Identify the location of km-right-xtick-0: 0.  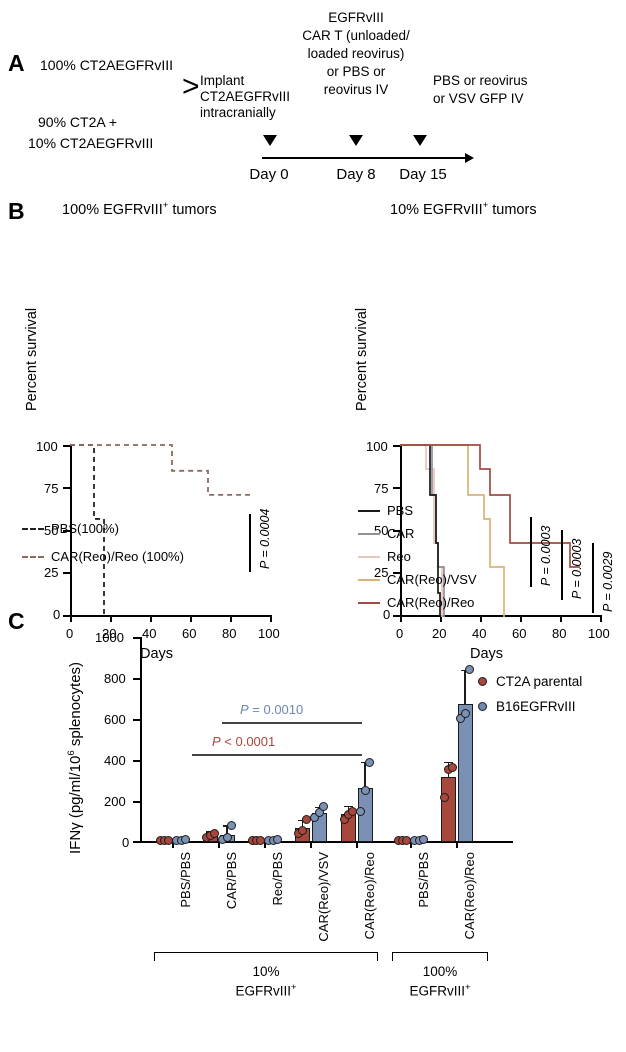
(400, 633).